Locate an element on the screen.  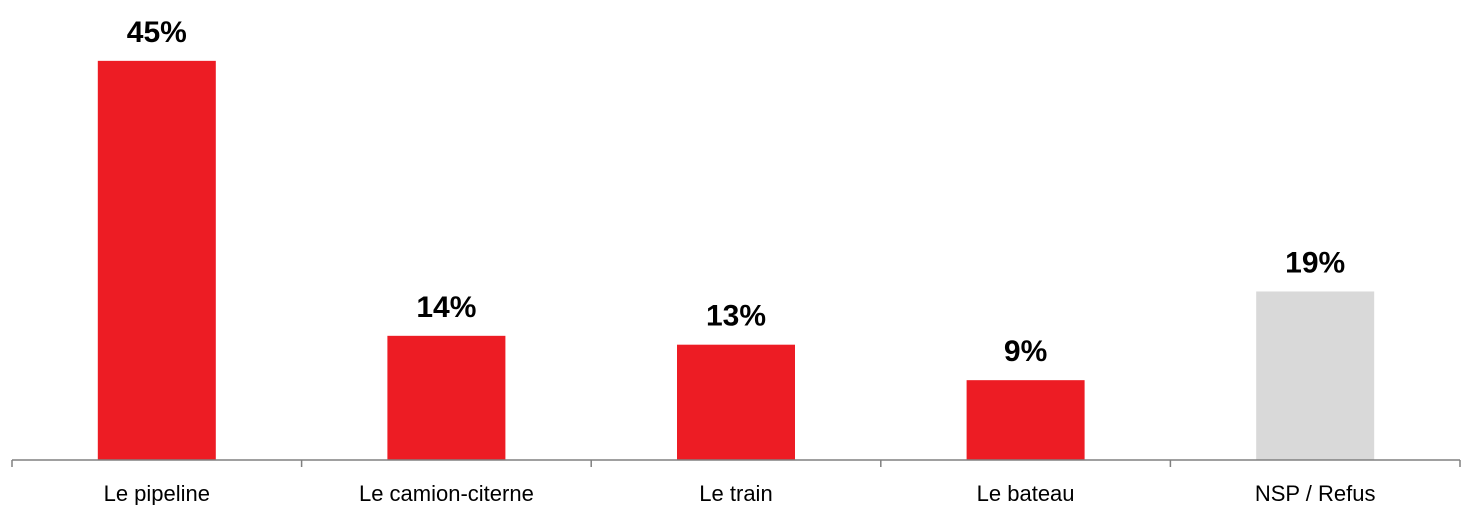
value-label-2: 13% is located at coordinates (736, 316).